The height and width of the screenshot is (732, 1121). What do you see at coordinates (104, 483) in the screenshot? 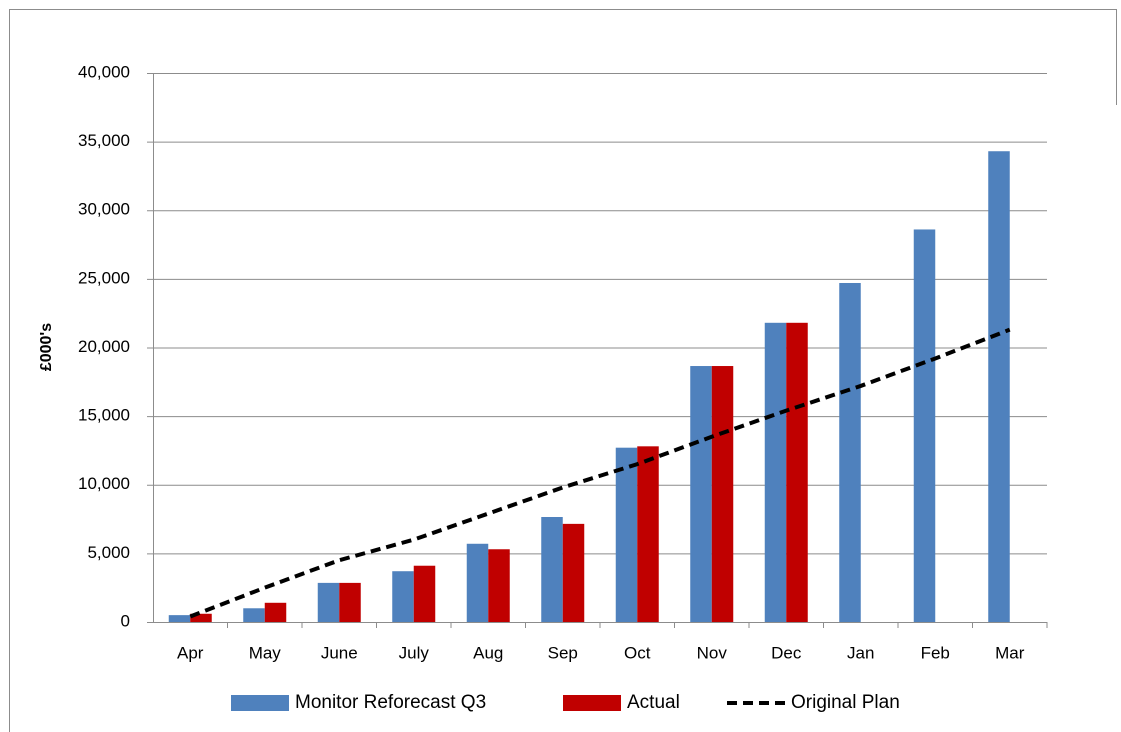
I see `y-tick-label: 10,000` at bounding box center [104, 483].